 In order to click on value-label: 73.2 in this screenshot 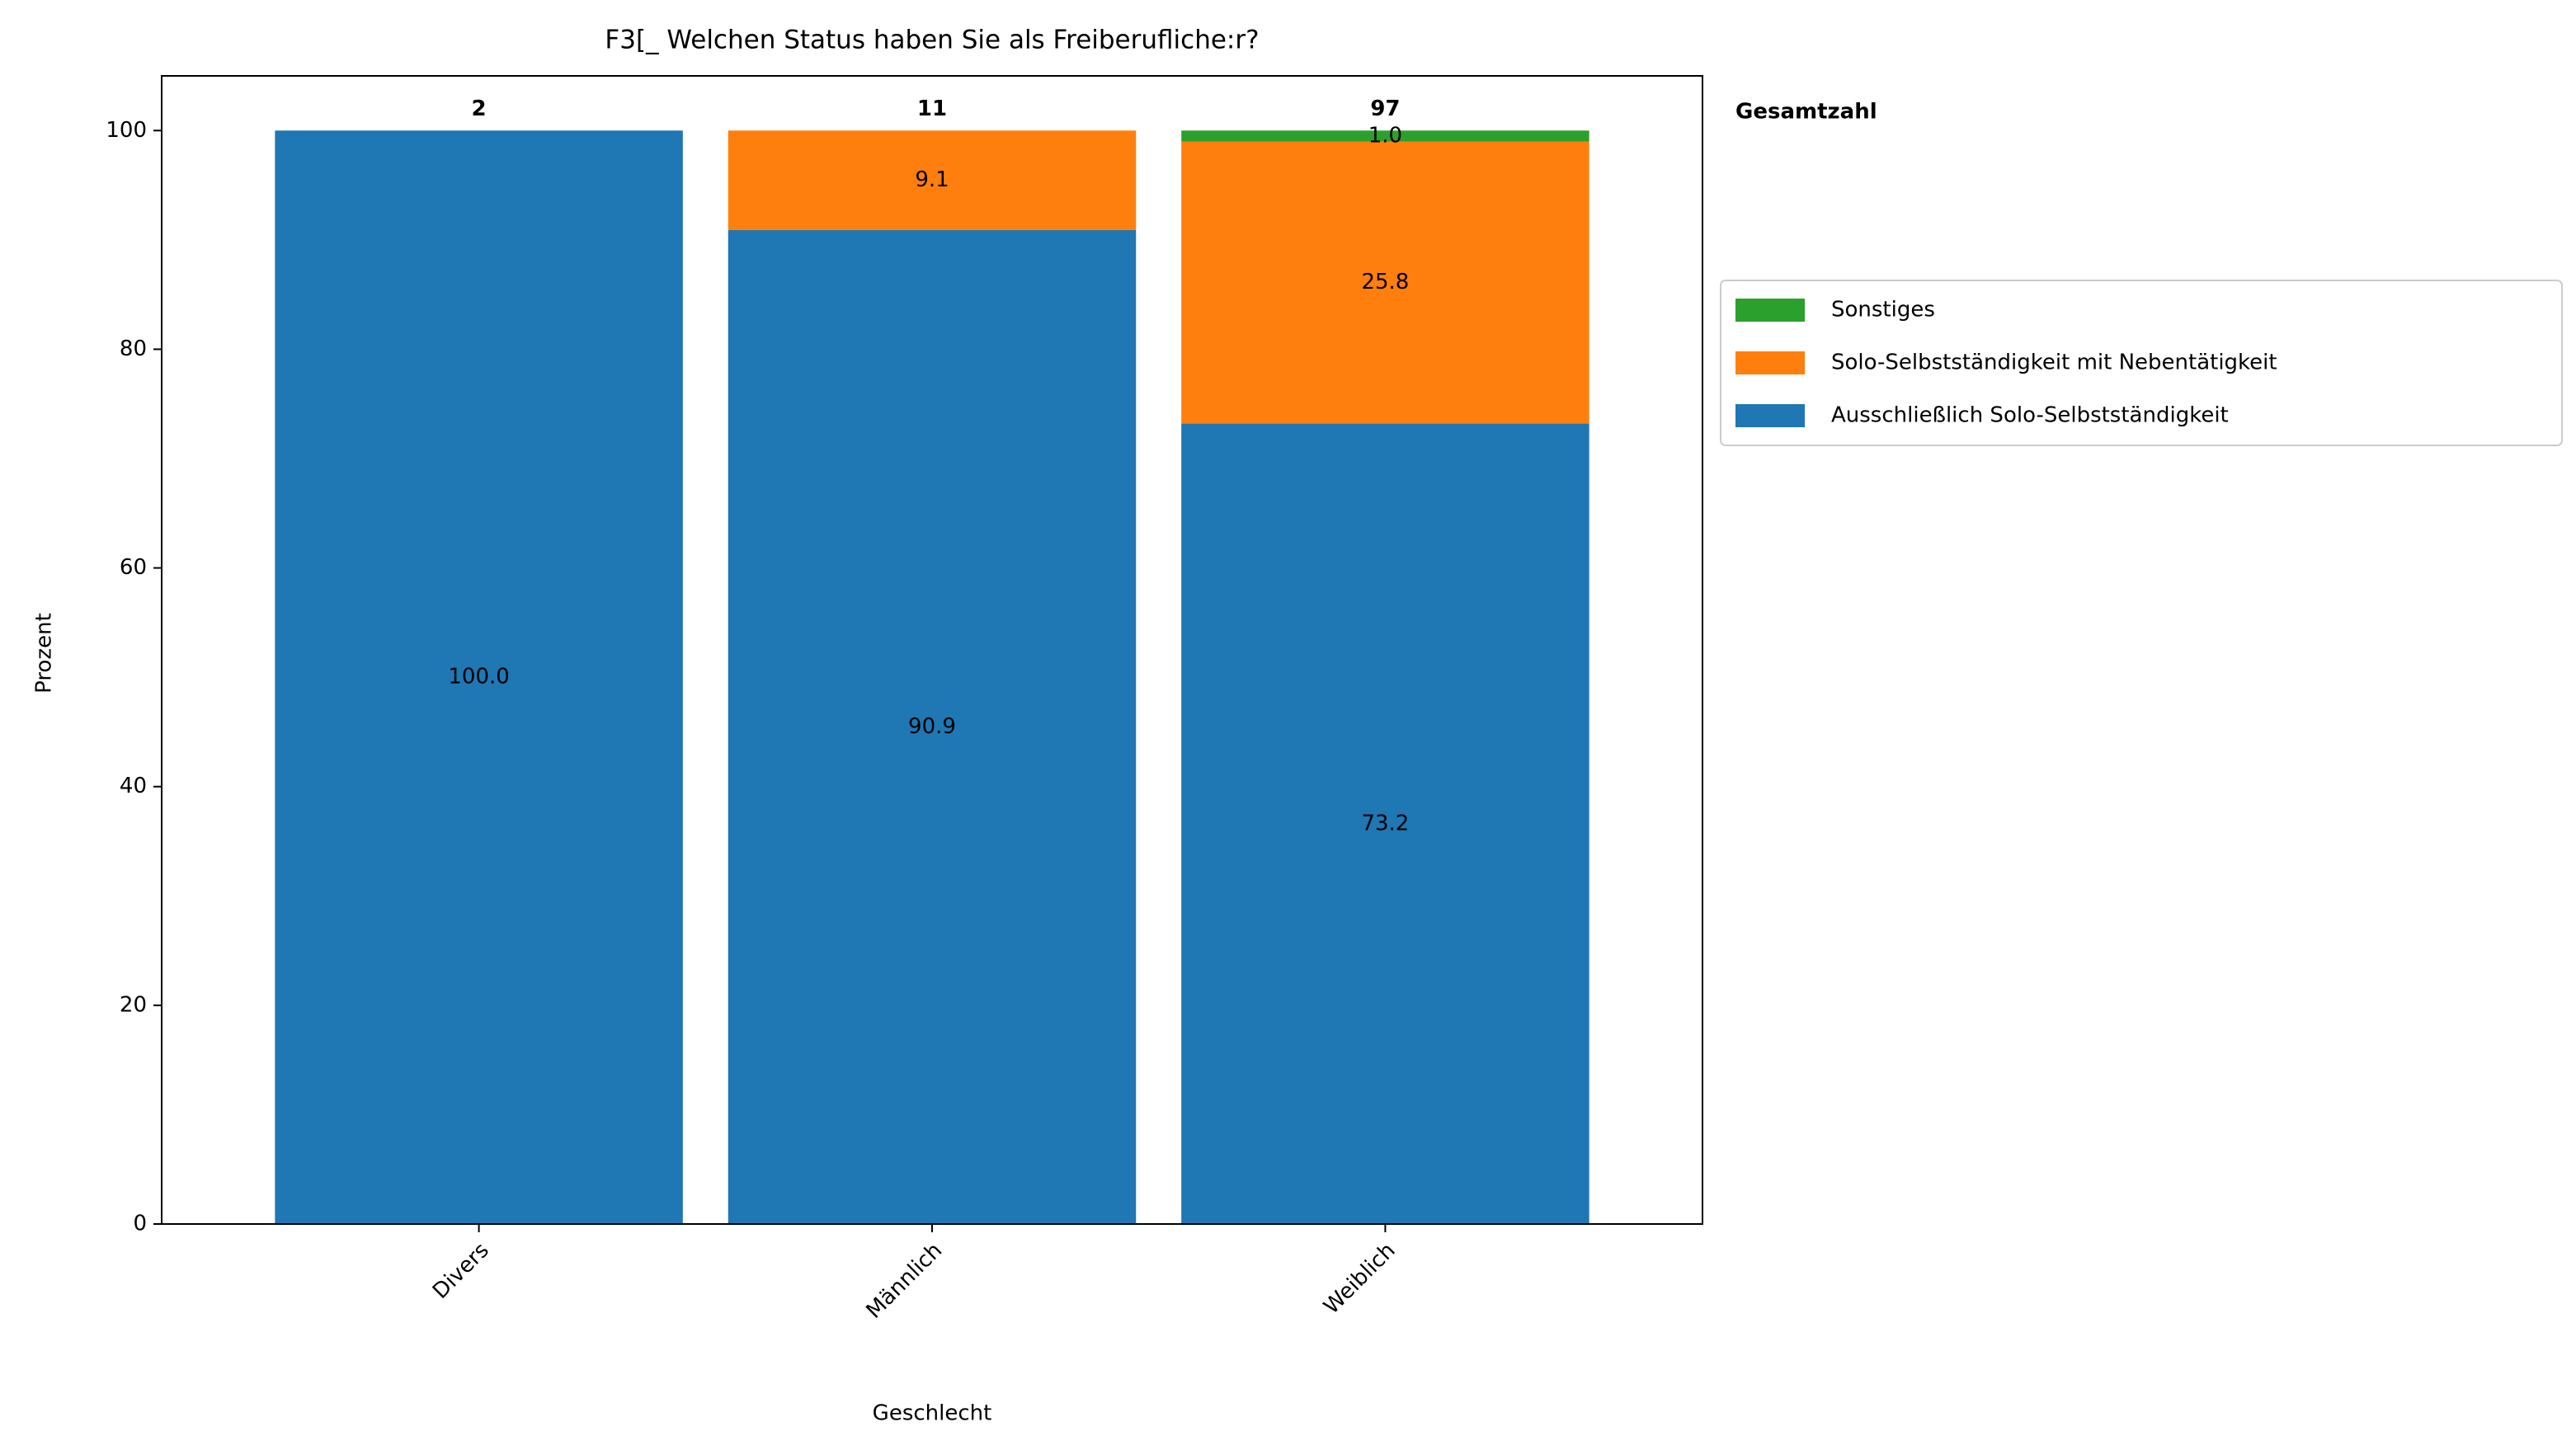, I will do `click(1385, 823)`.